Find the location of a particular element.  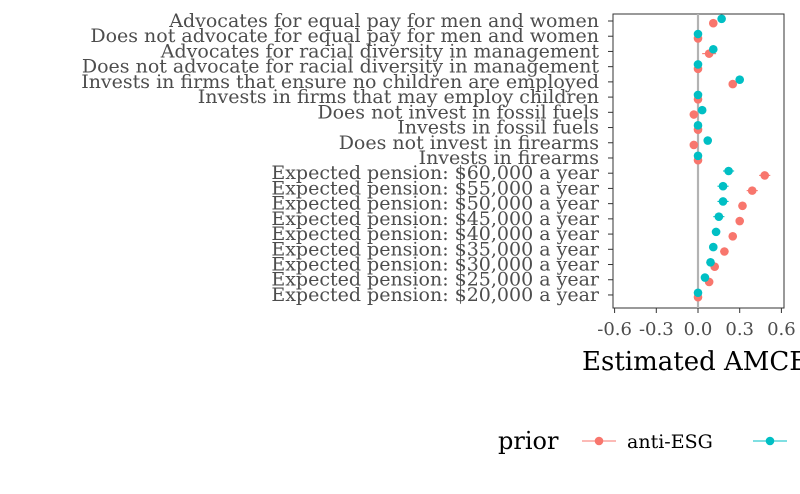

y-tick-label: Expected pension: $35,000 a year is located at coordinates (435, 249).